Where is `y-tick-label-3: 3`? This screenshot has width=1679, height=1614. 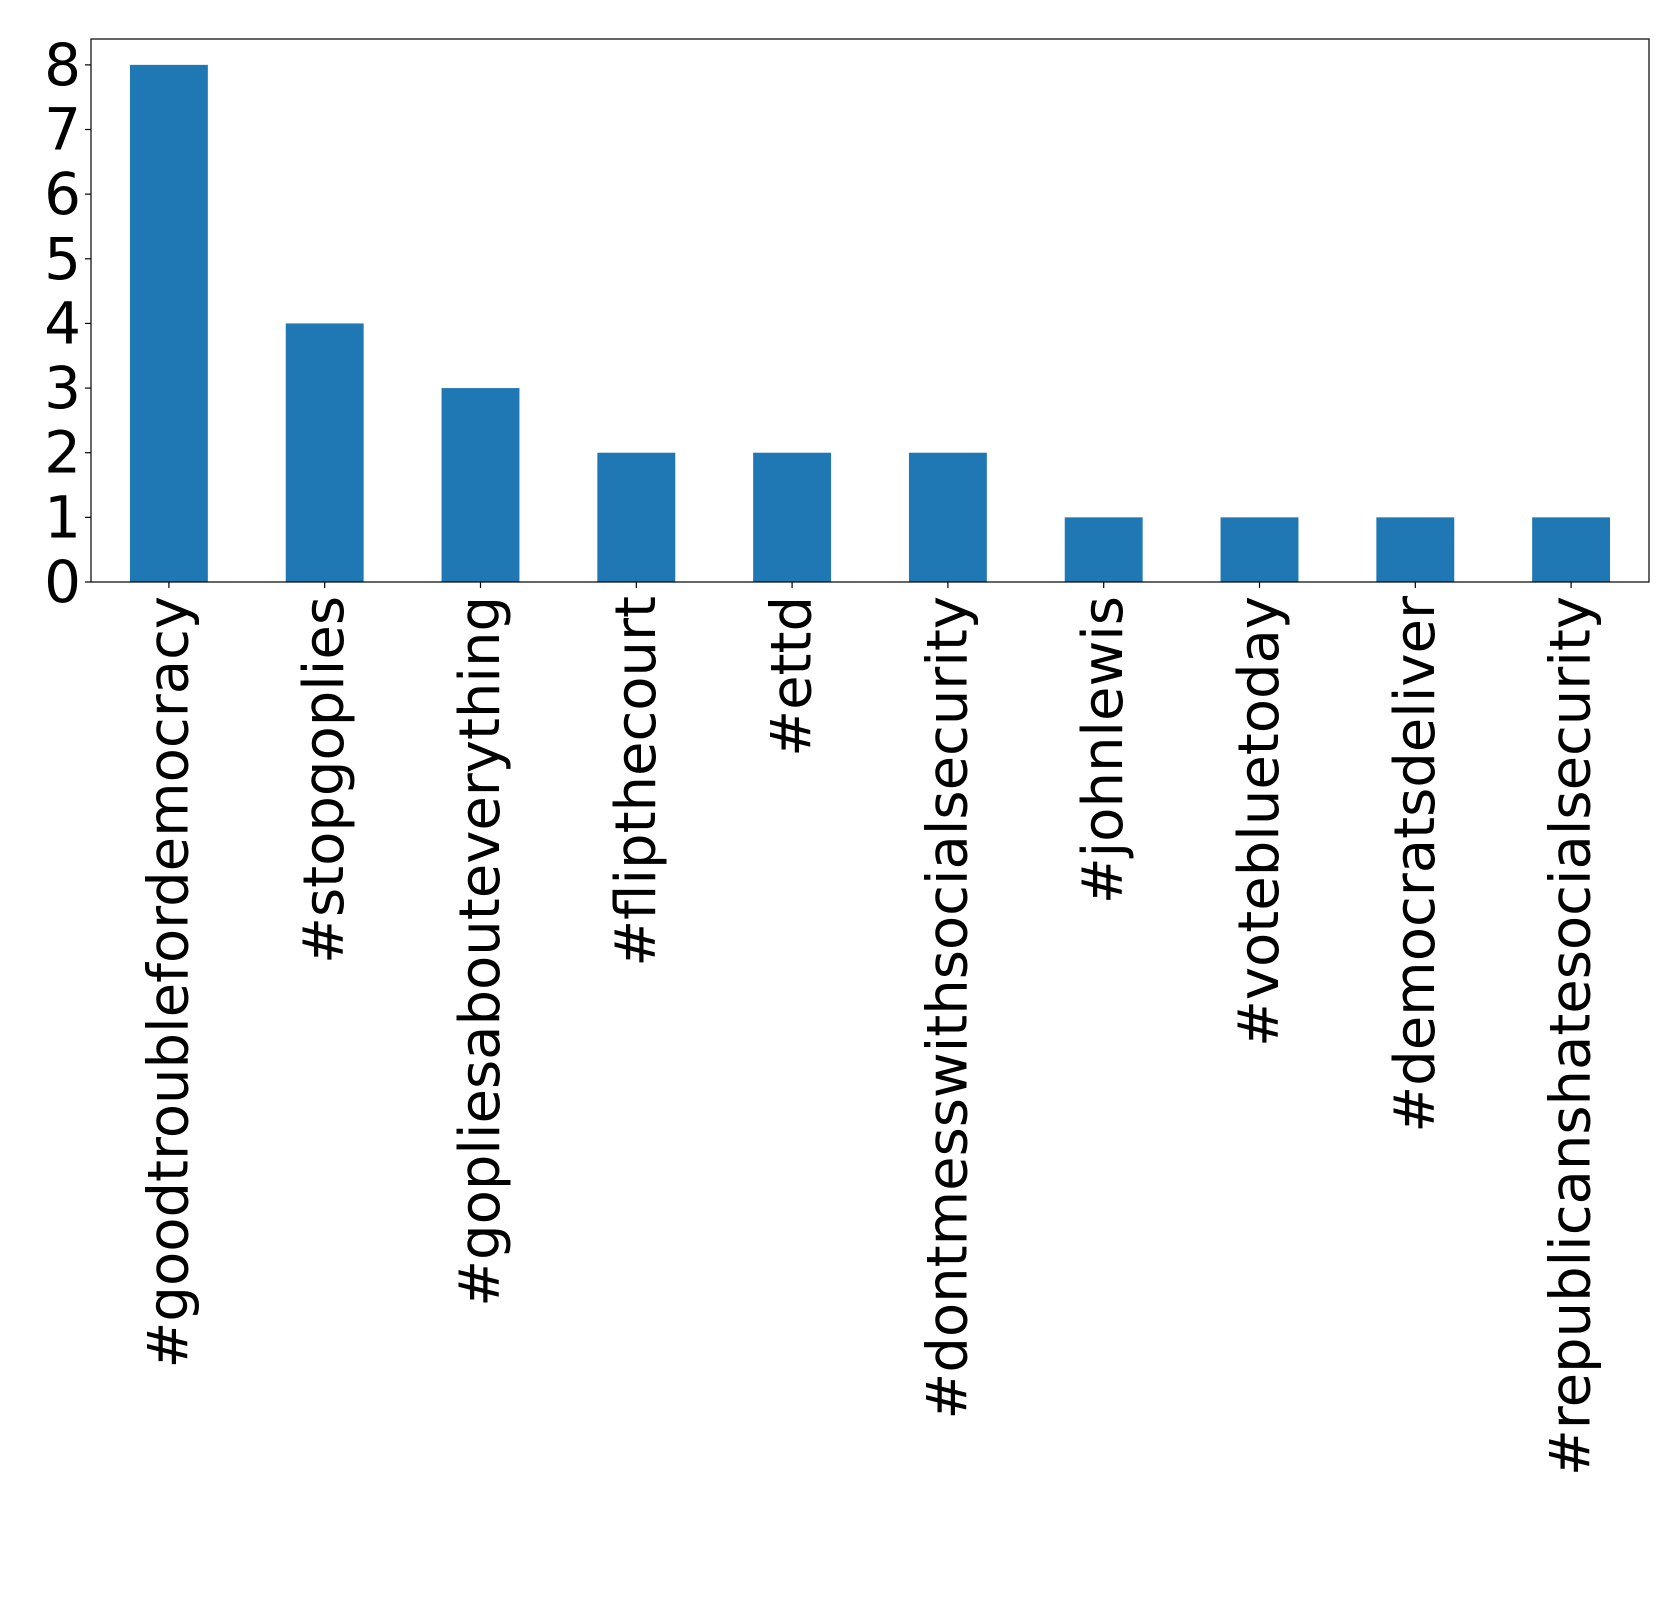 y-tick-label-3: 3 is located at coordinates (62, 388).